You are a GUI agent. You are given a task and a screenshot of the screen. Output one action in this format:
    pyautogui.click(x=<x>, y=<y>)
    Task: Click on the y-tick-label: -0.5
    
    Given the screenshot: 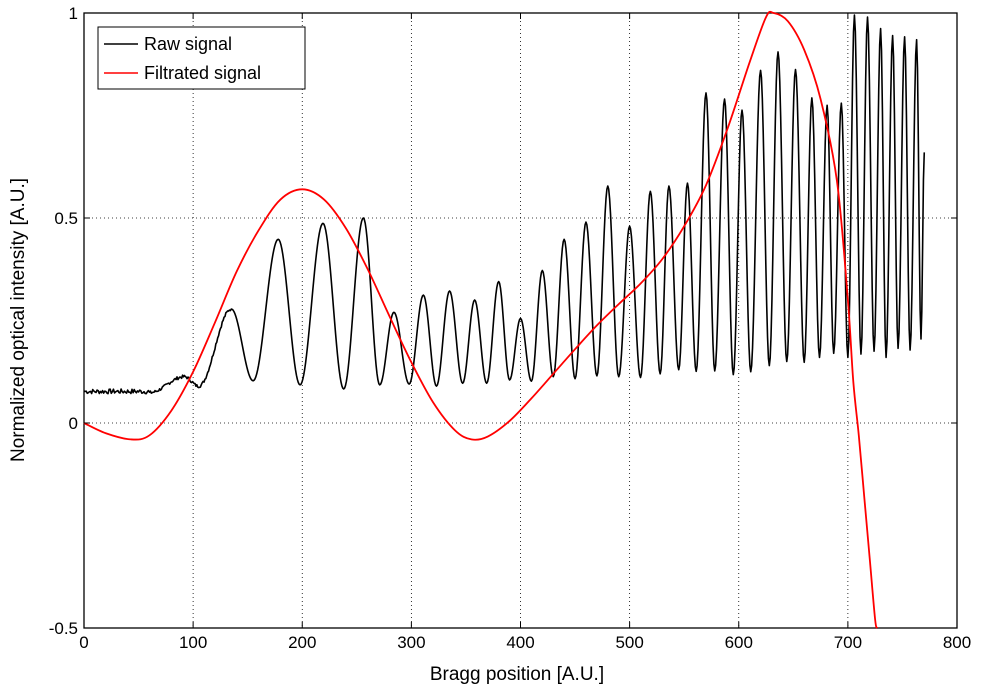 What is the action you would take?
    pyautogui.click(x=63, y=628)
    